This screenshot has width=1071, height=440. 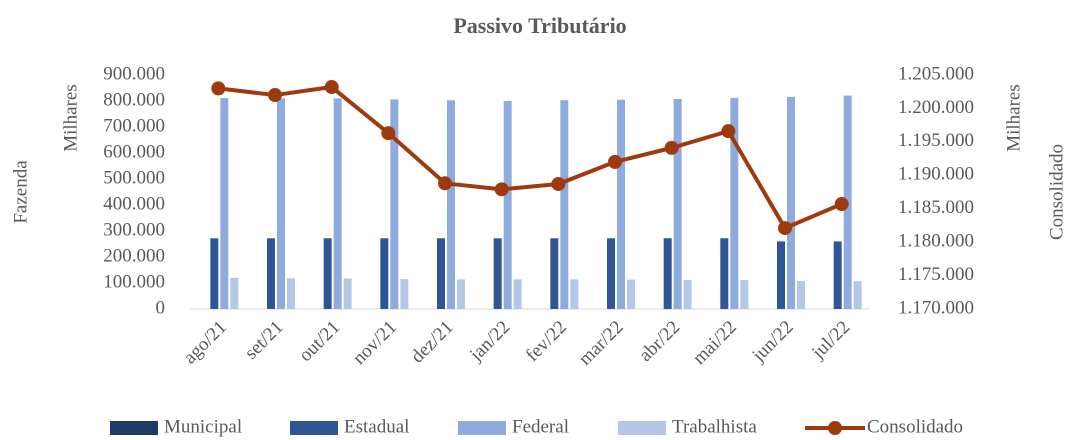 What do you see at coordinates (134, 151) in the screenshot?
I see `y-tick-label: 600.000` at bounding box center [134, 151].